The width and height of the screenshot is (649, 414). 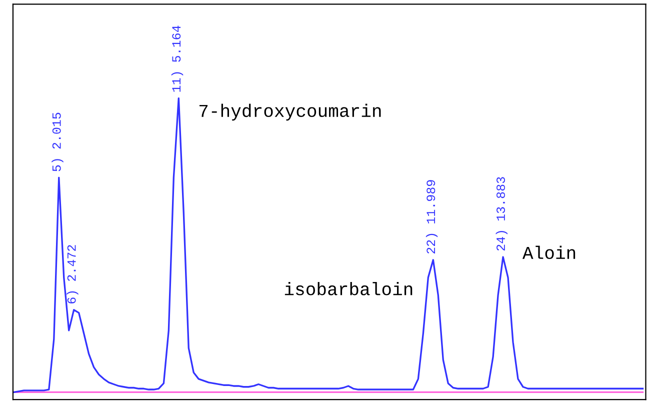 I want to click on annotation: 6) 2.472, so click(x=72, y=274).